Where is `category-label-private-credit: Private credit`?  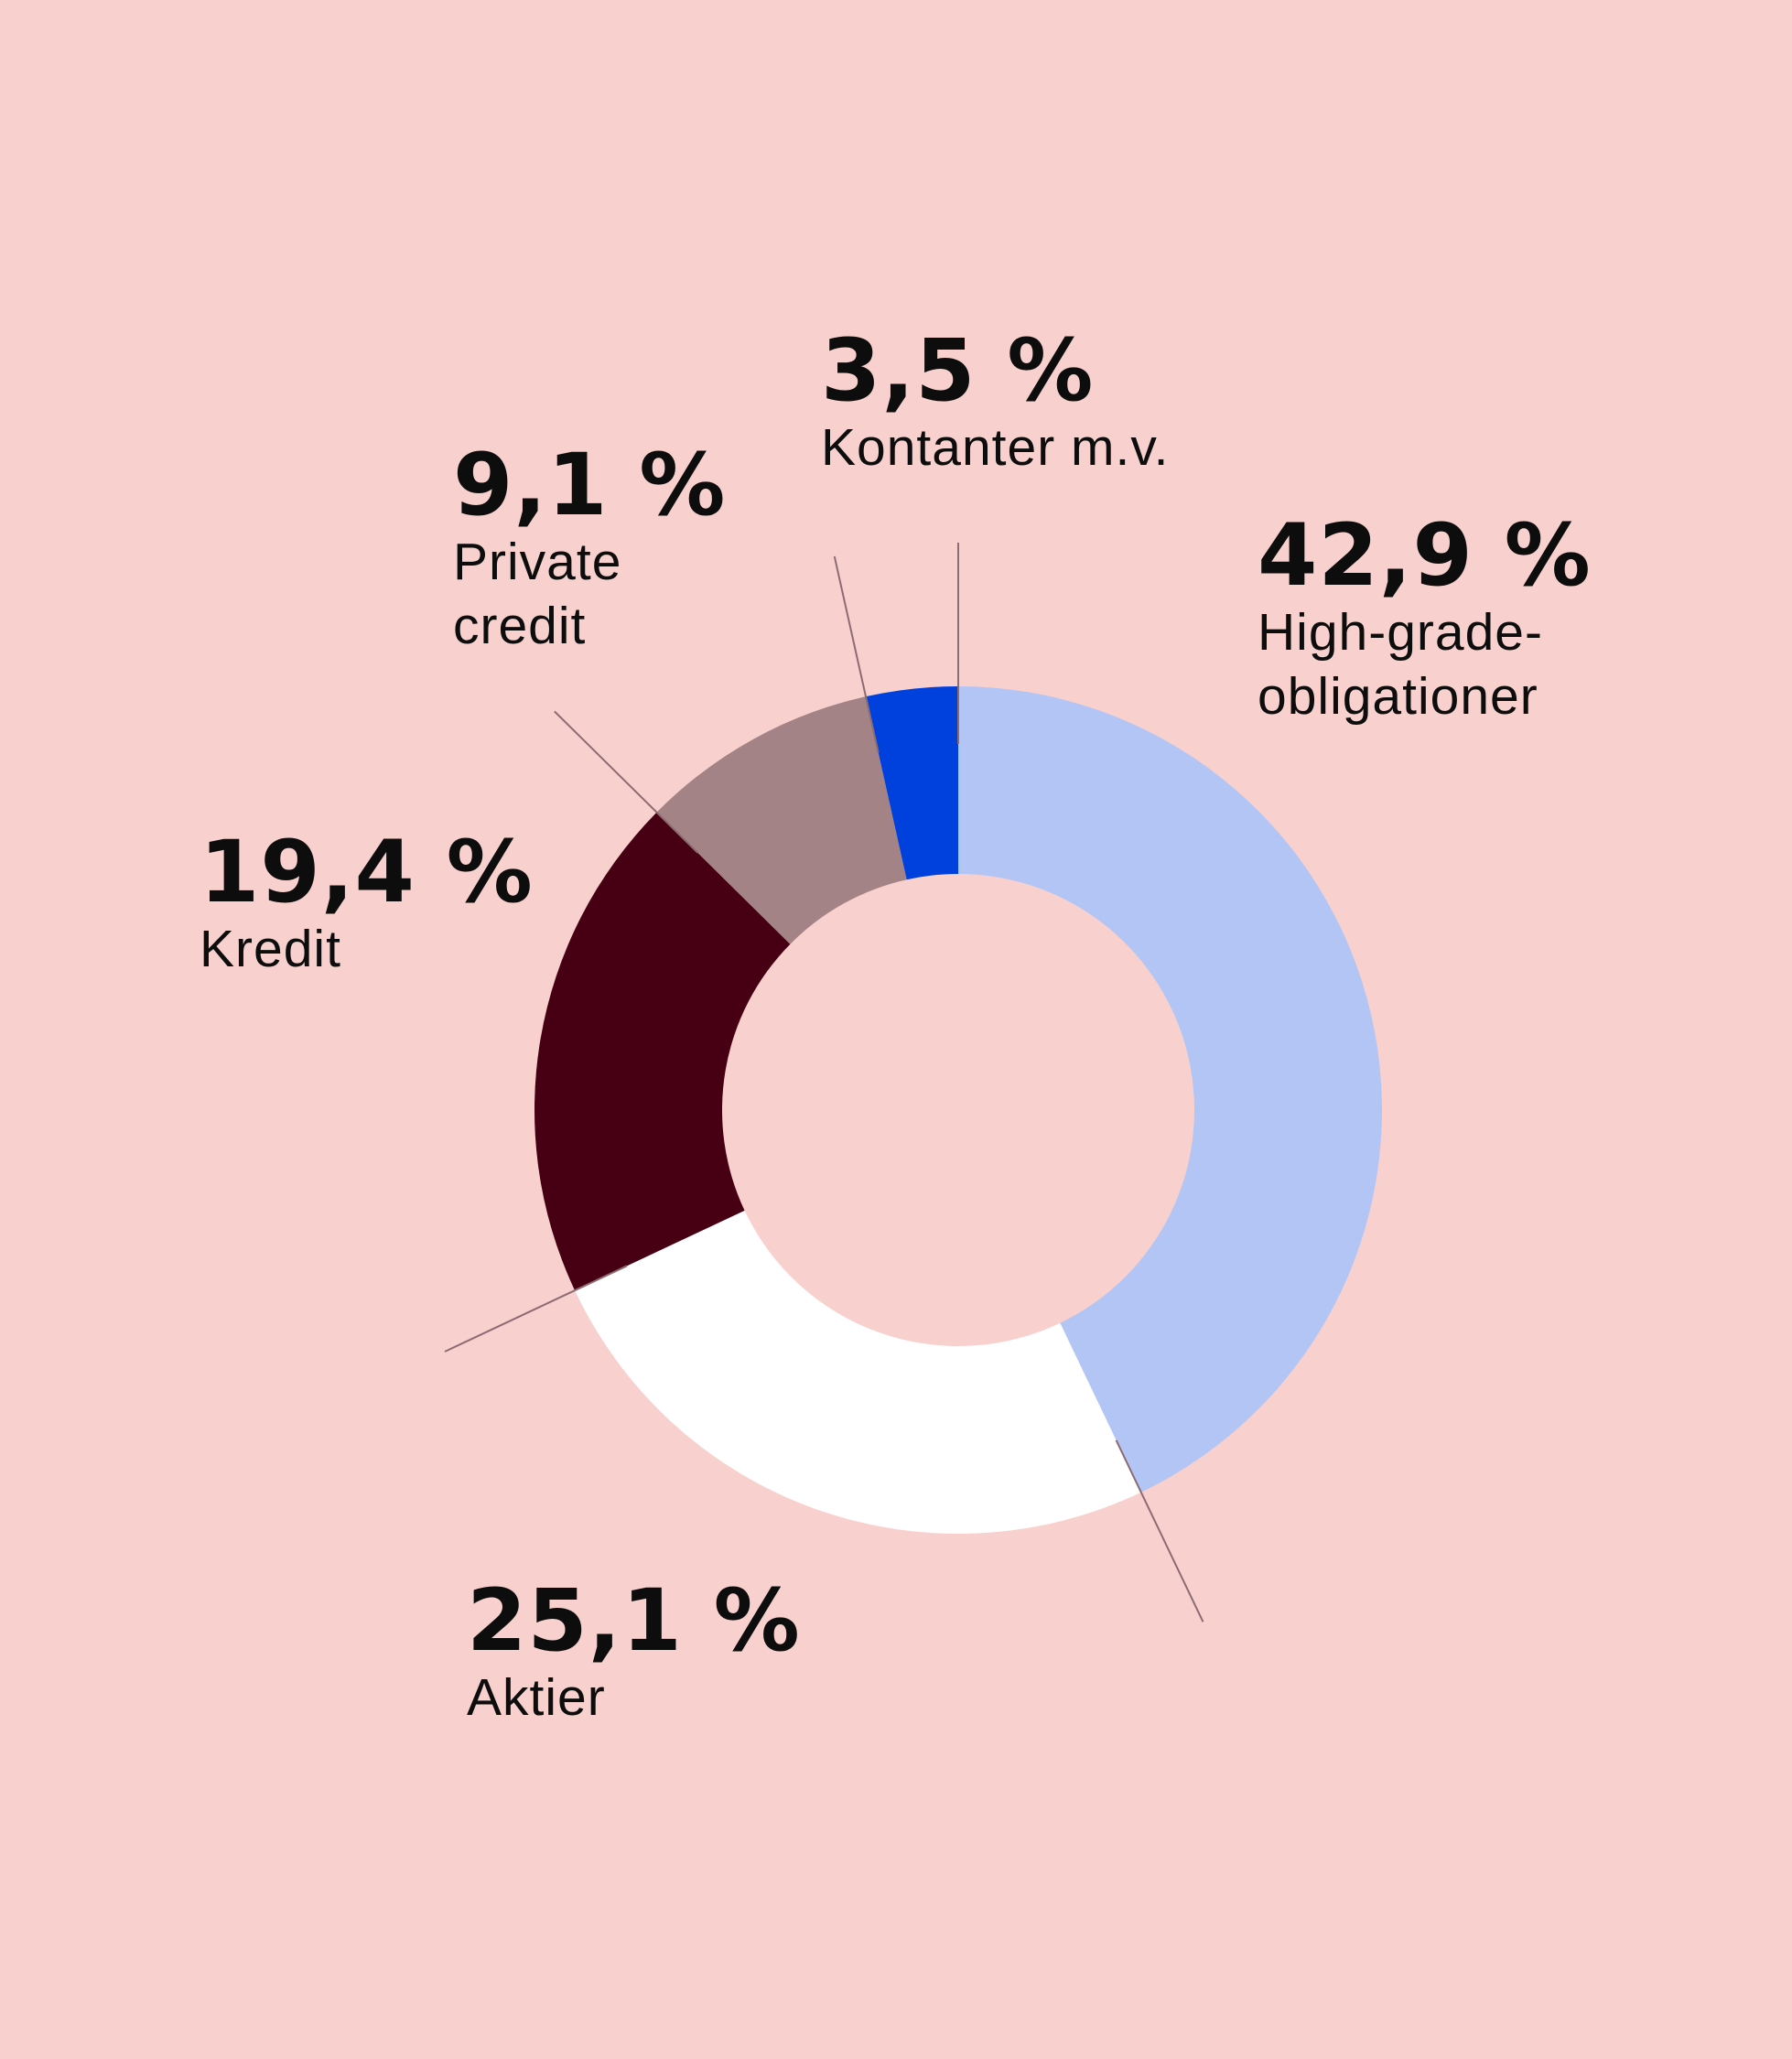
category-label-private-credit: Private credit is located at coordinates (538, 594).